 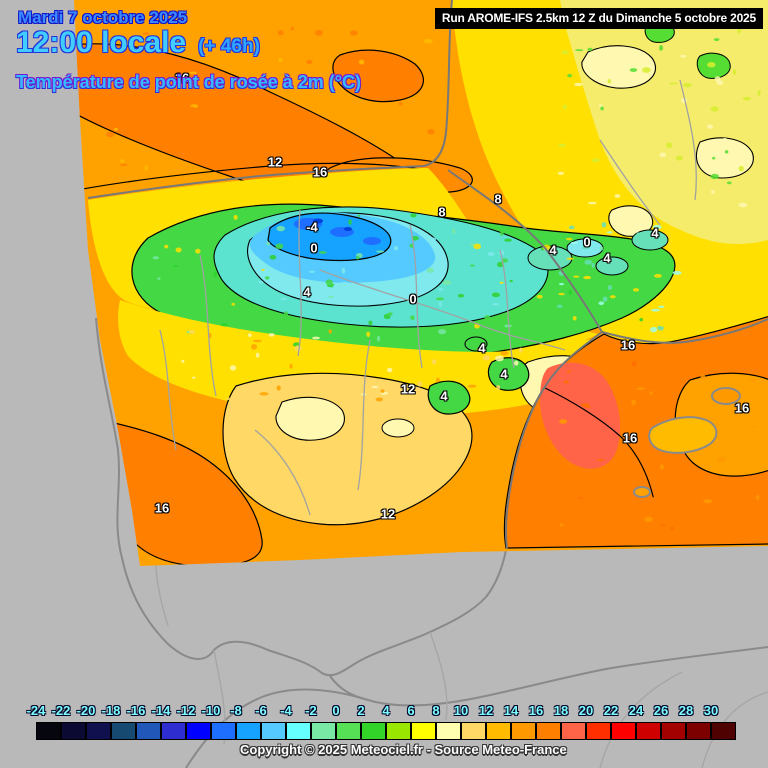 I want to click on time-value: 12:00 locale, so click(x=101, y=42).